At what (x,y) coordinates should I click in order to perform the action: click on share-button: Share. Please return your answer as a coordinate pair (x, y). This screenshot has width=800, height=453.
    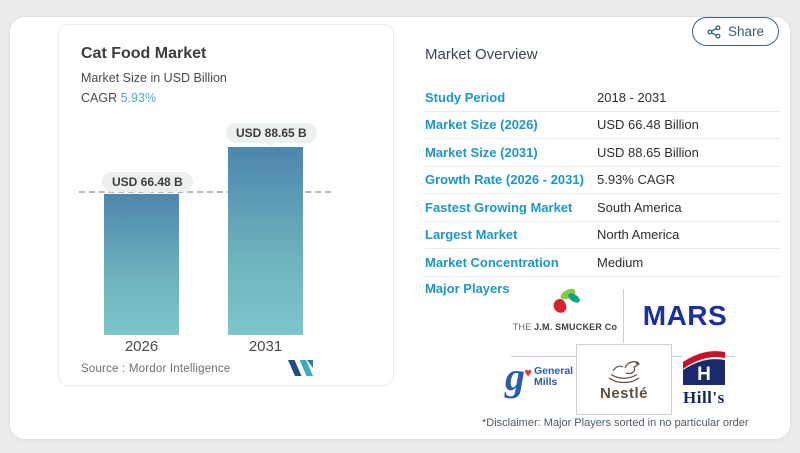
    Looking at the image, I should click on (736, 31).